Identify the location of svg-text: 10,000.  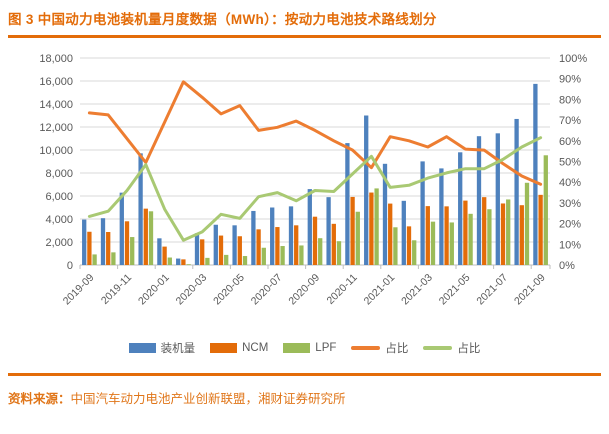
(56, 151).